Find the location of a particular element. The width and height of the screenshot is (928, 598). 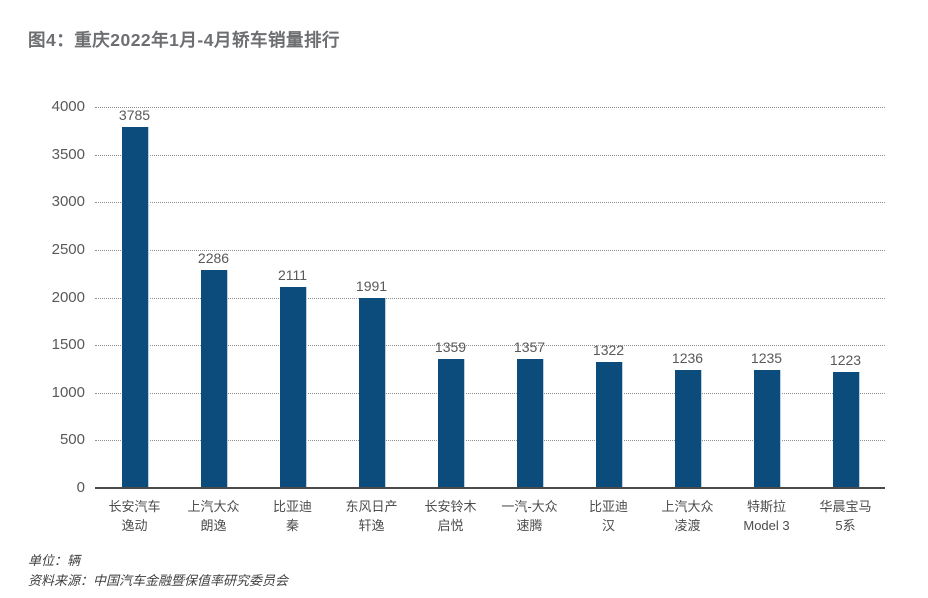

x-axis-category-line: 东风日产 is located at coordinates (371, 506).